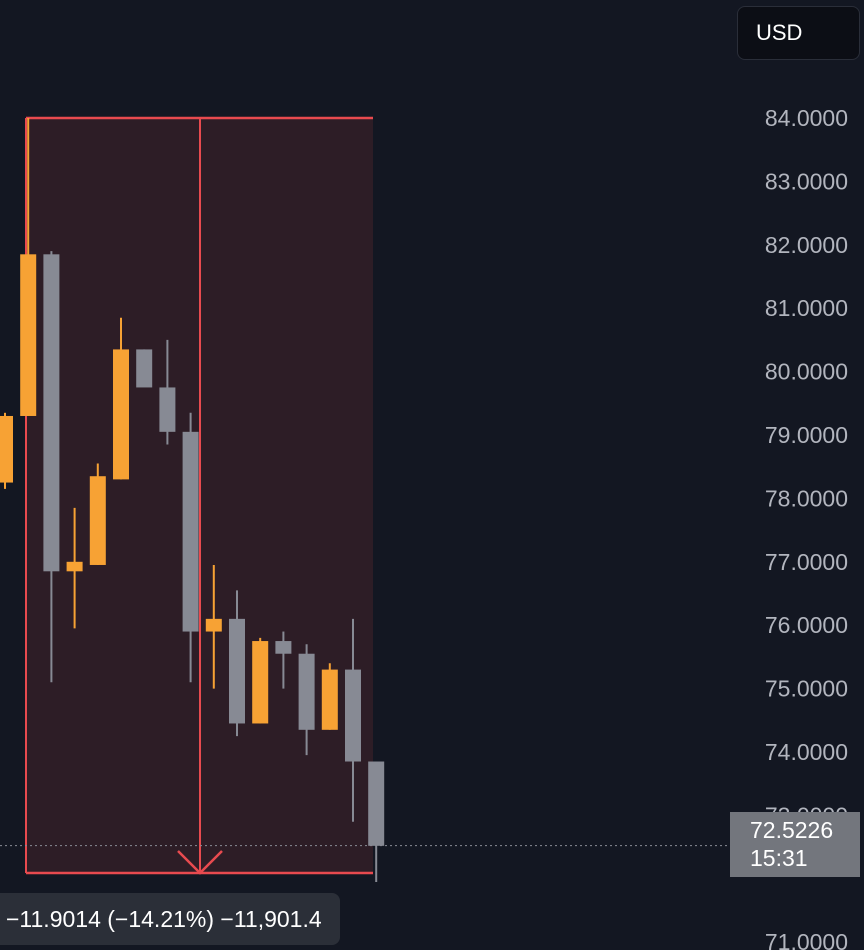 This screenshot has height=950, width=864. I want to click on measure-arrow-head, so click(200, 862).